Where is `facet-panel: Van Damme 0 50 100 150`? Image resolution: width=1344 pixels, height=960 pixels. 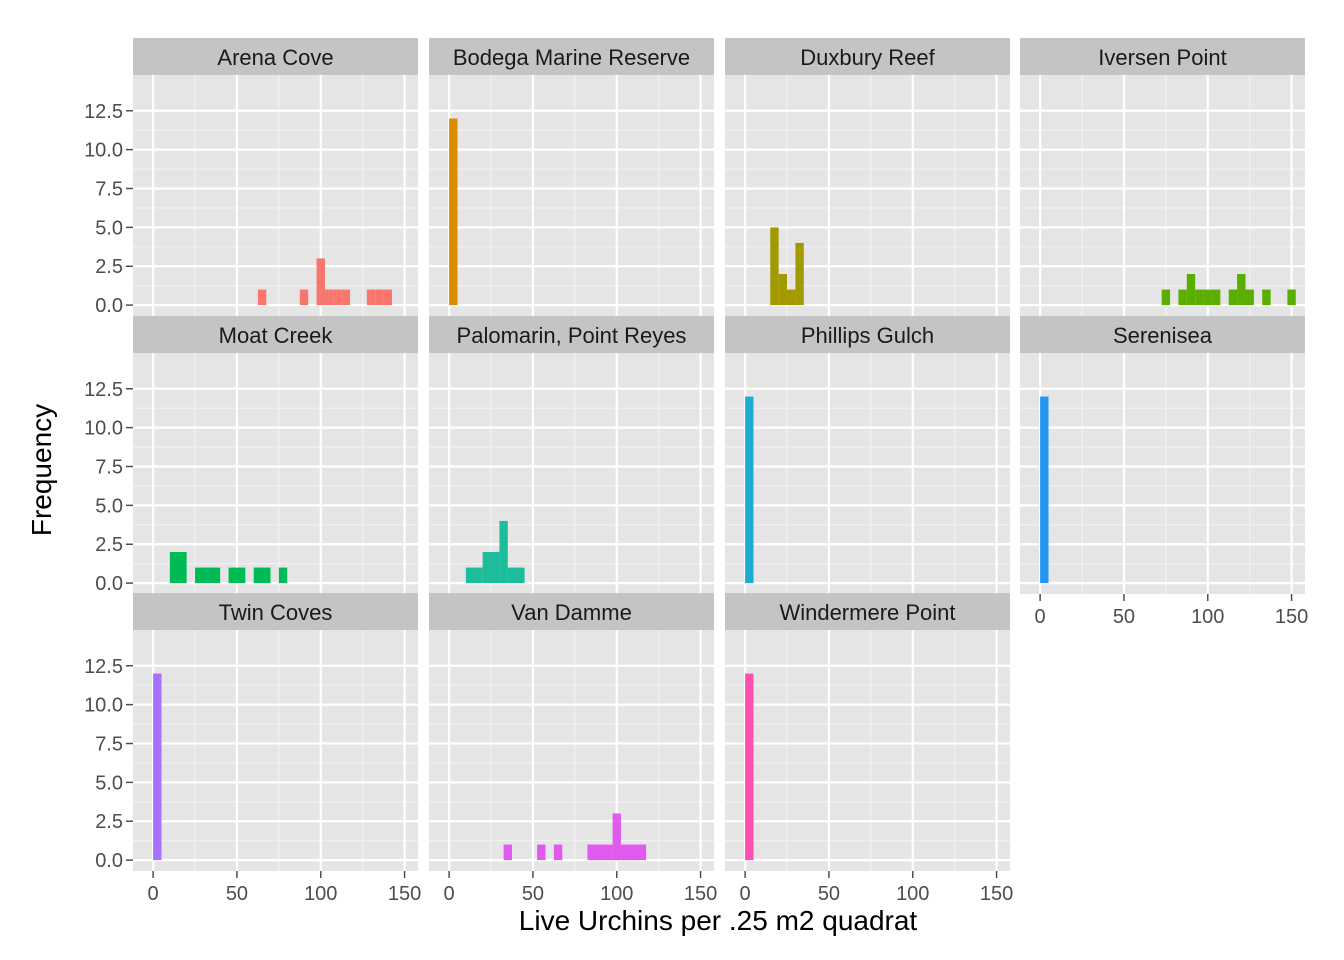 facet-panel: Van Damme 0 50 100 150 is located at coordinates (573, 749).